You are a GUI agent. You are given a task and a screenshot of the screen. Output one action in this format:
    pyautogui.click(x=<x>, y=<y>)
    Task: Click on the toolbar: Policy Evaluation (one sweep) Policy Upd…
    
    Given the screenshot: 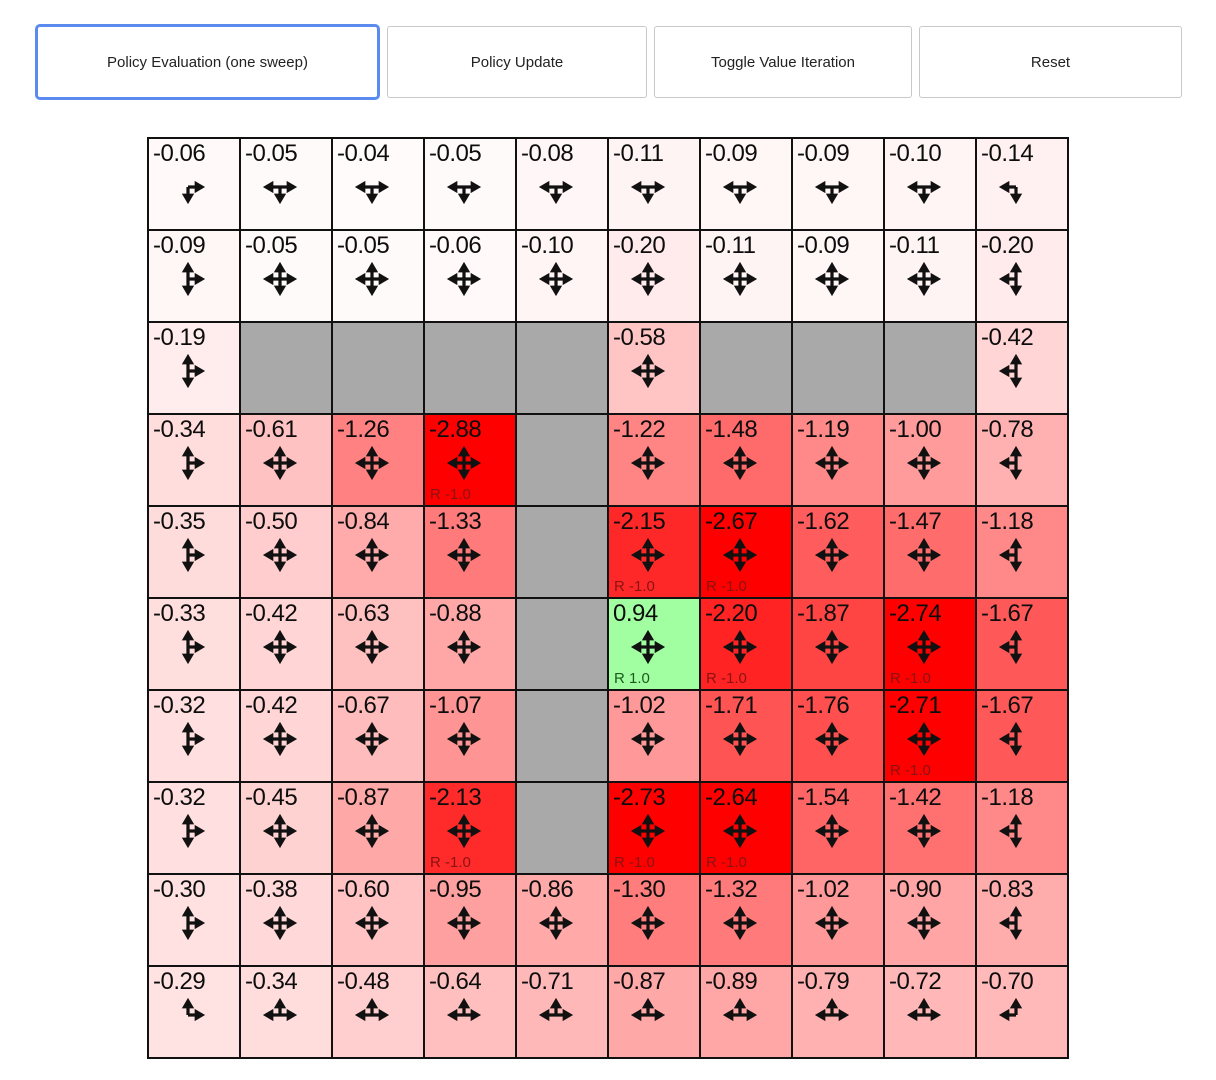 What is the action you would take?
    pyautogui.click(x=608, y=62)
    